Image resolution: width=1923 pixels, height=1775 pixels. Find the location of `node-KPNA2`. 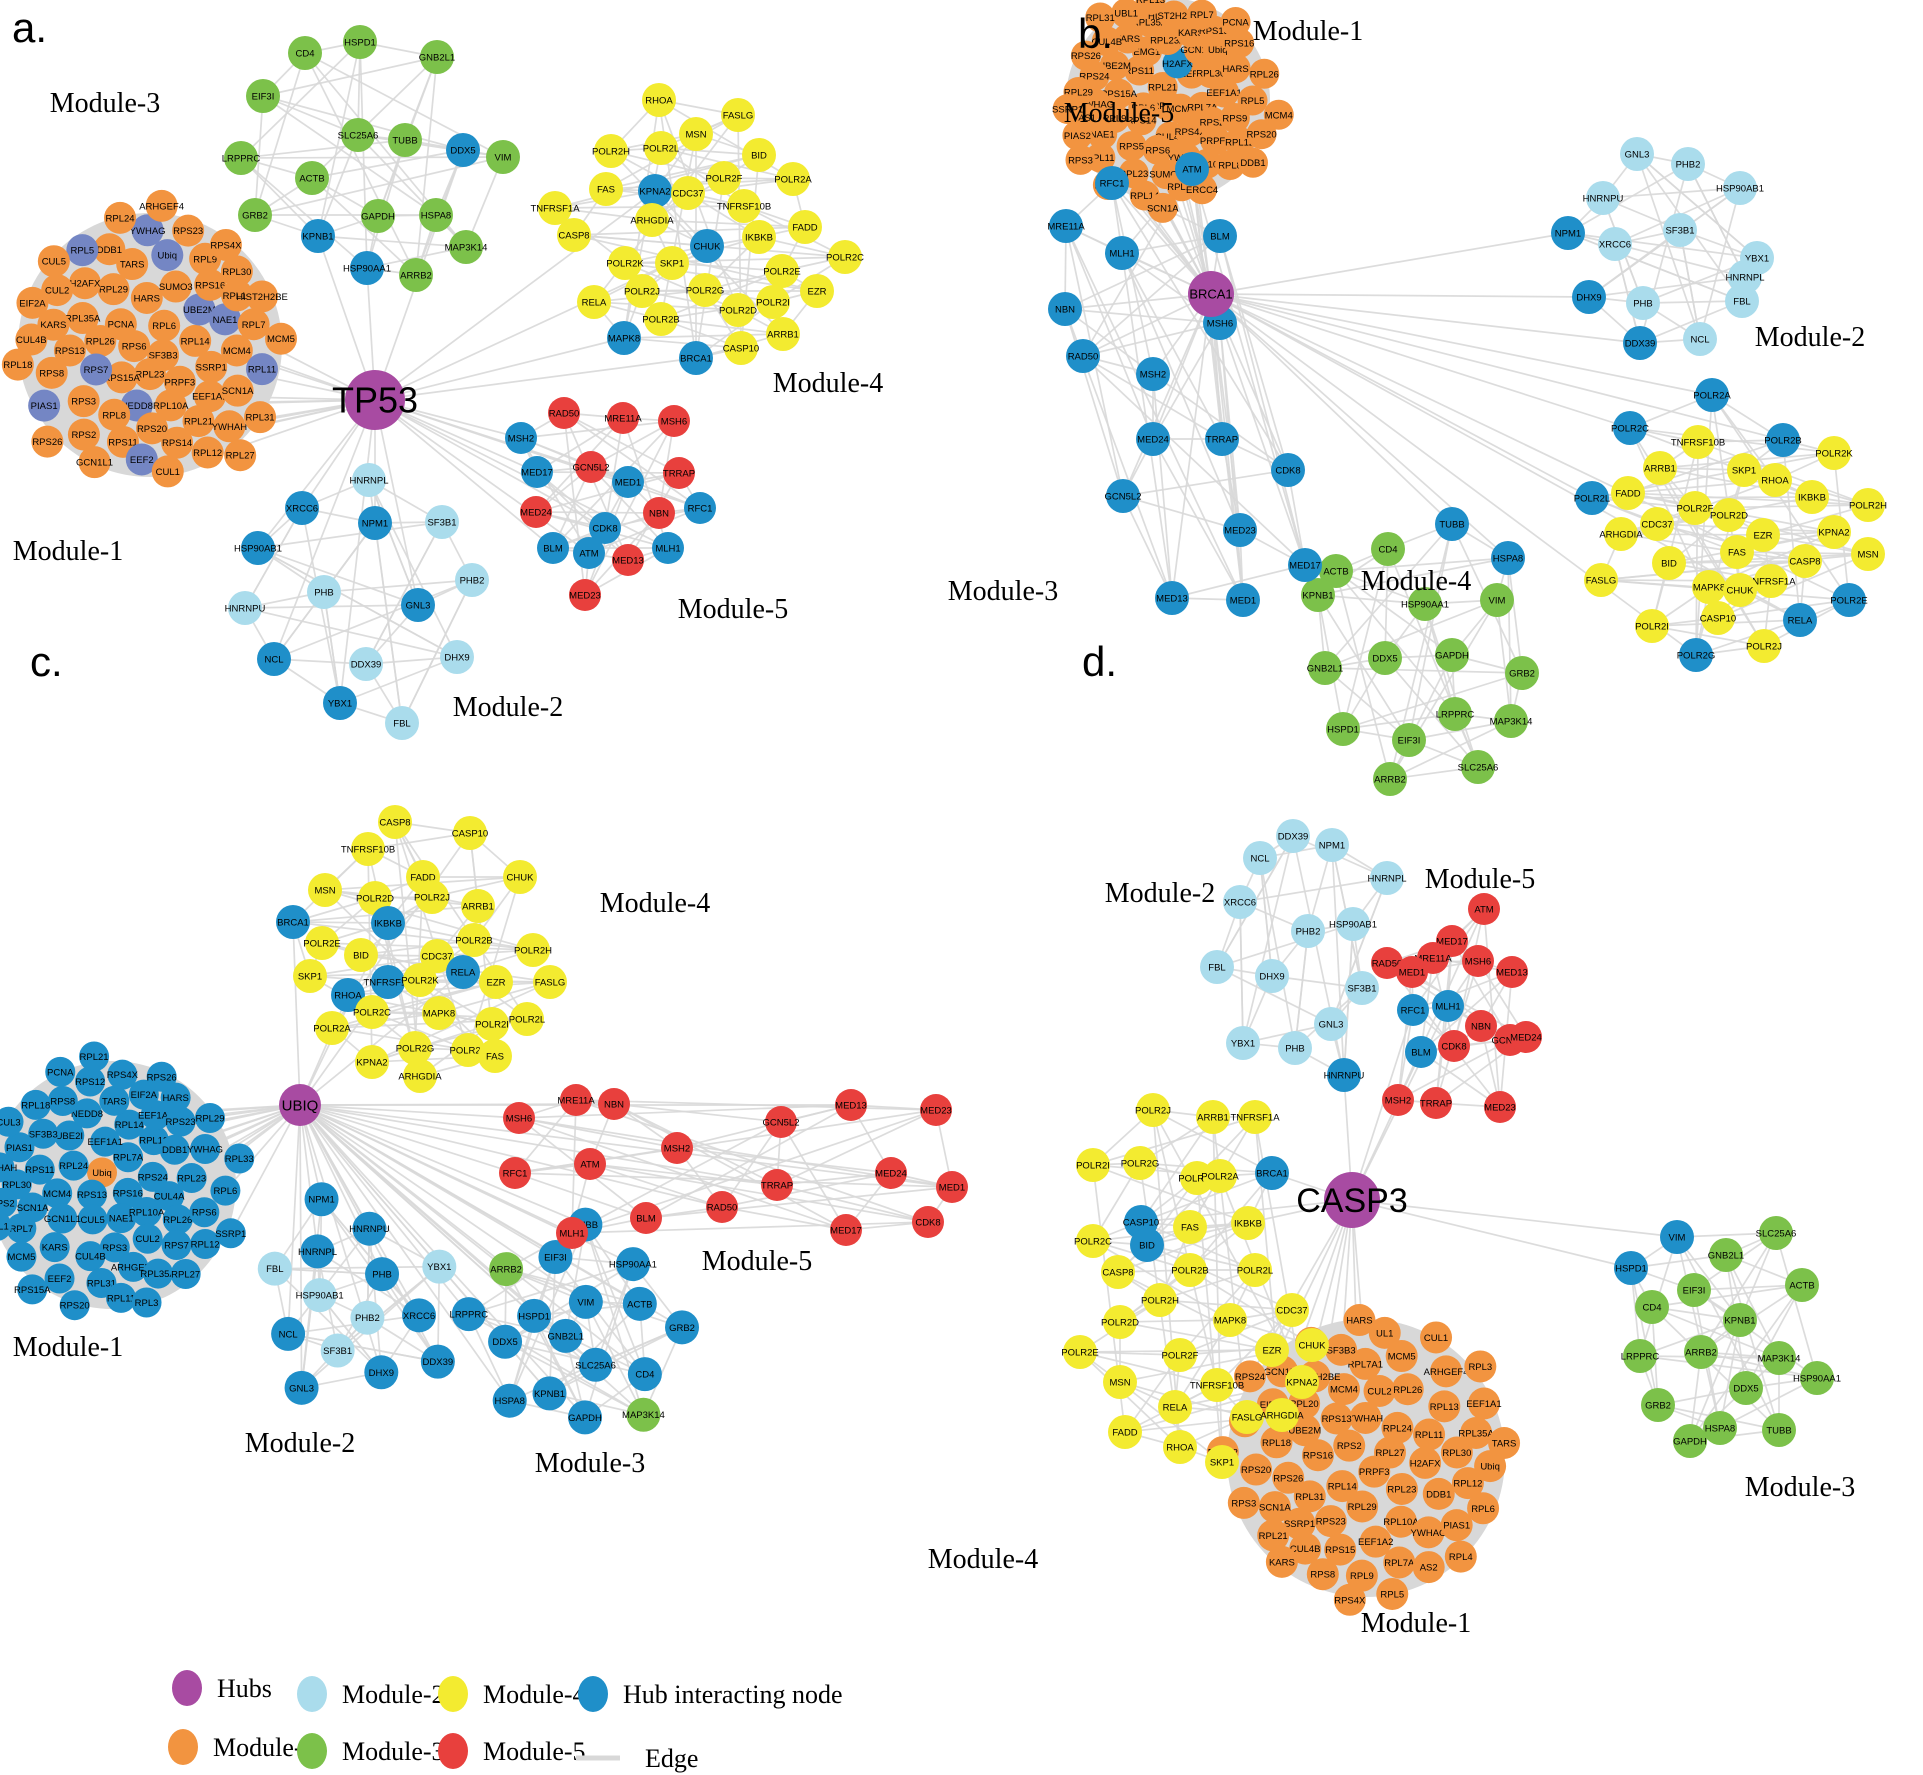

node-KPNA2 is located at coordinates (655, 191).